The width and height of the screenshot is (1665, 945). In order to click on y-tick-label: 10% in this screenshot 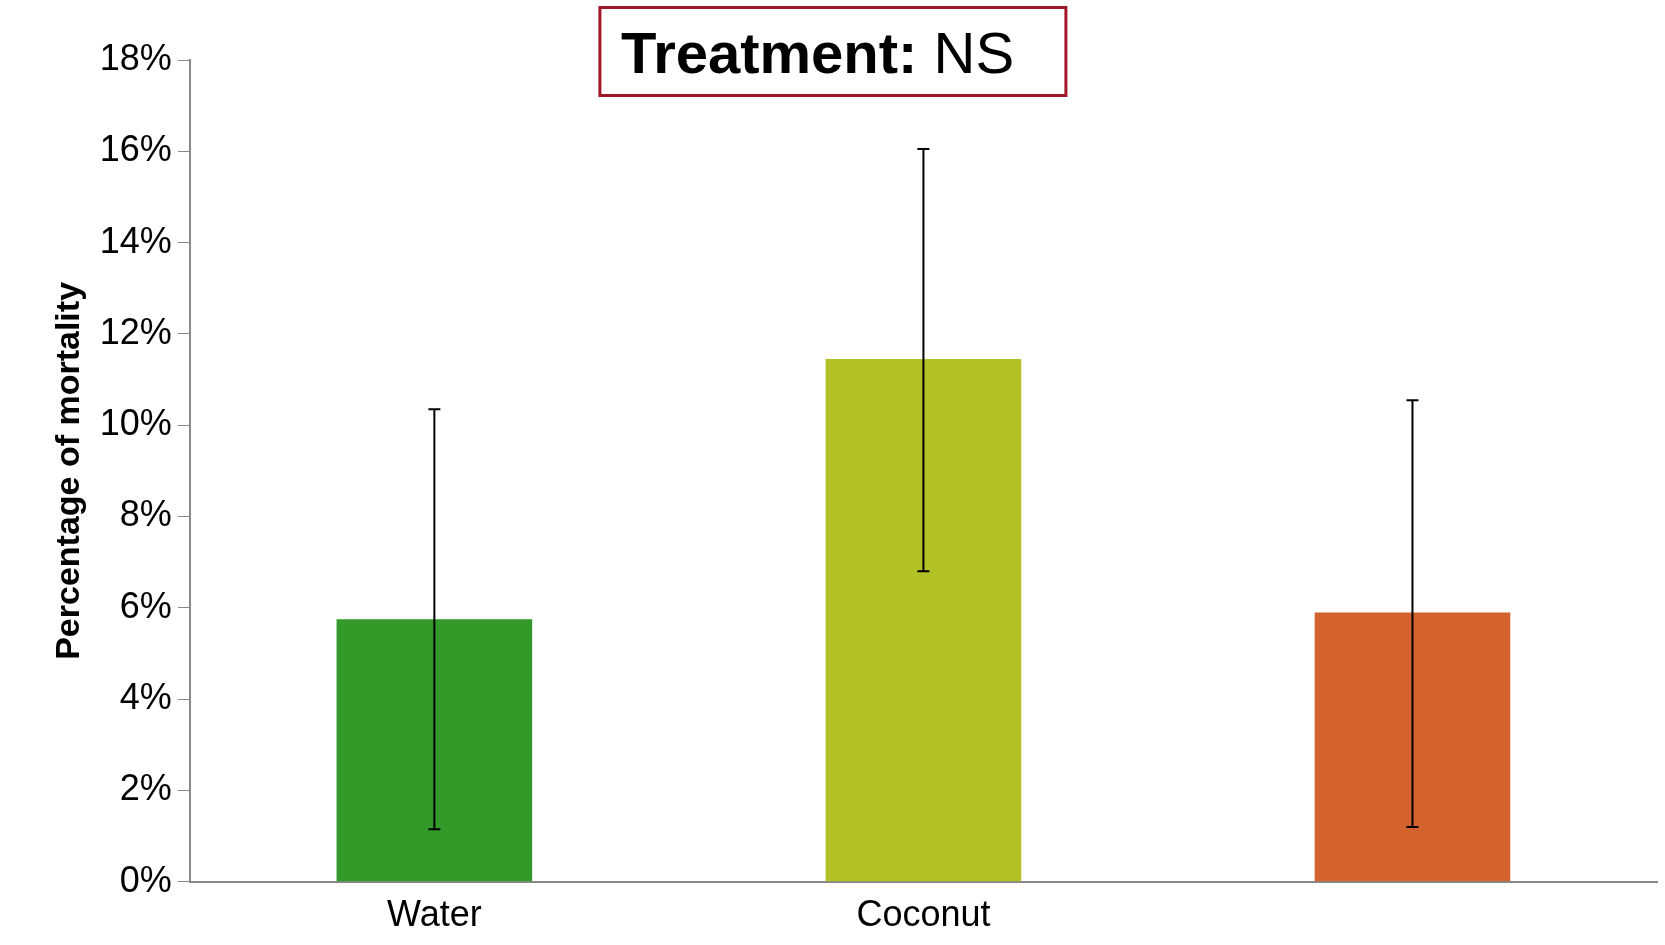, I will do `click(135, 423)`.